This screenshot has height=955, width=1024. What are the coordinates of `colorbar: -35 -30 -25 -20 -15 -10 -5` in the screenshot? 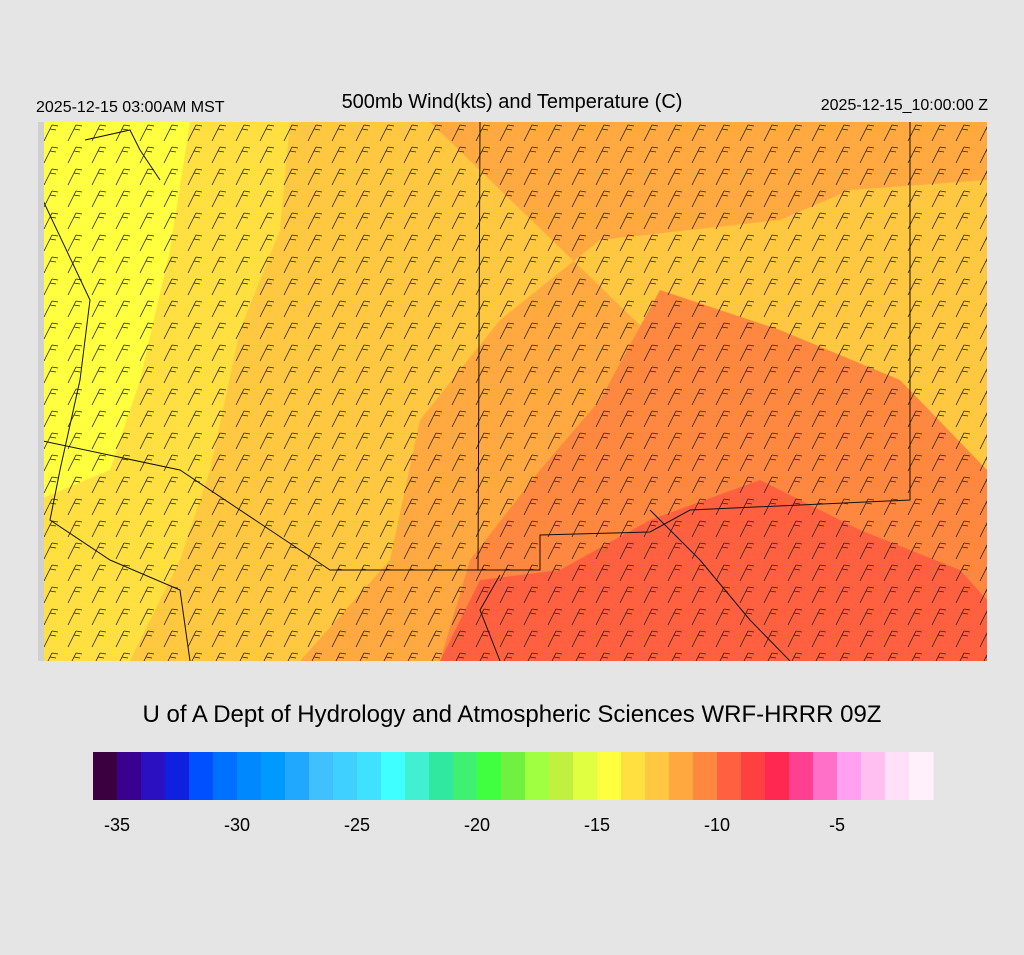 It's located at (513, 793).